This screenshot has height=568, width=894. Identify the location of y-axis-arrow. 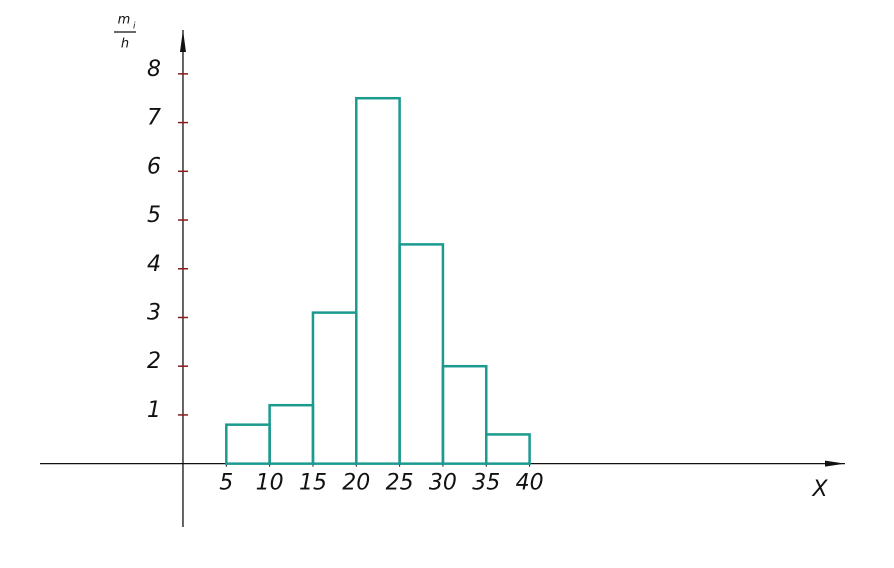
(182, 41).